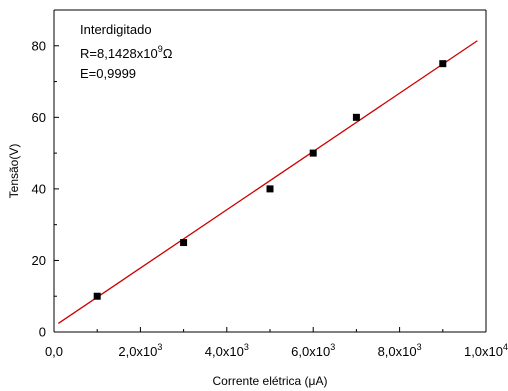  What do you see at coordinates (310, 351) in the screenshot?
I see `x-tick-label-base: 6,0x10` at bounding box center [310, 351].